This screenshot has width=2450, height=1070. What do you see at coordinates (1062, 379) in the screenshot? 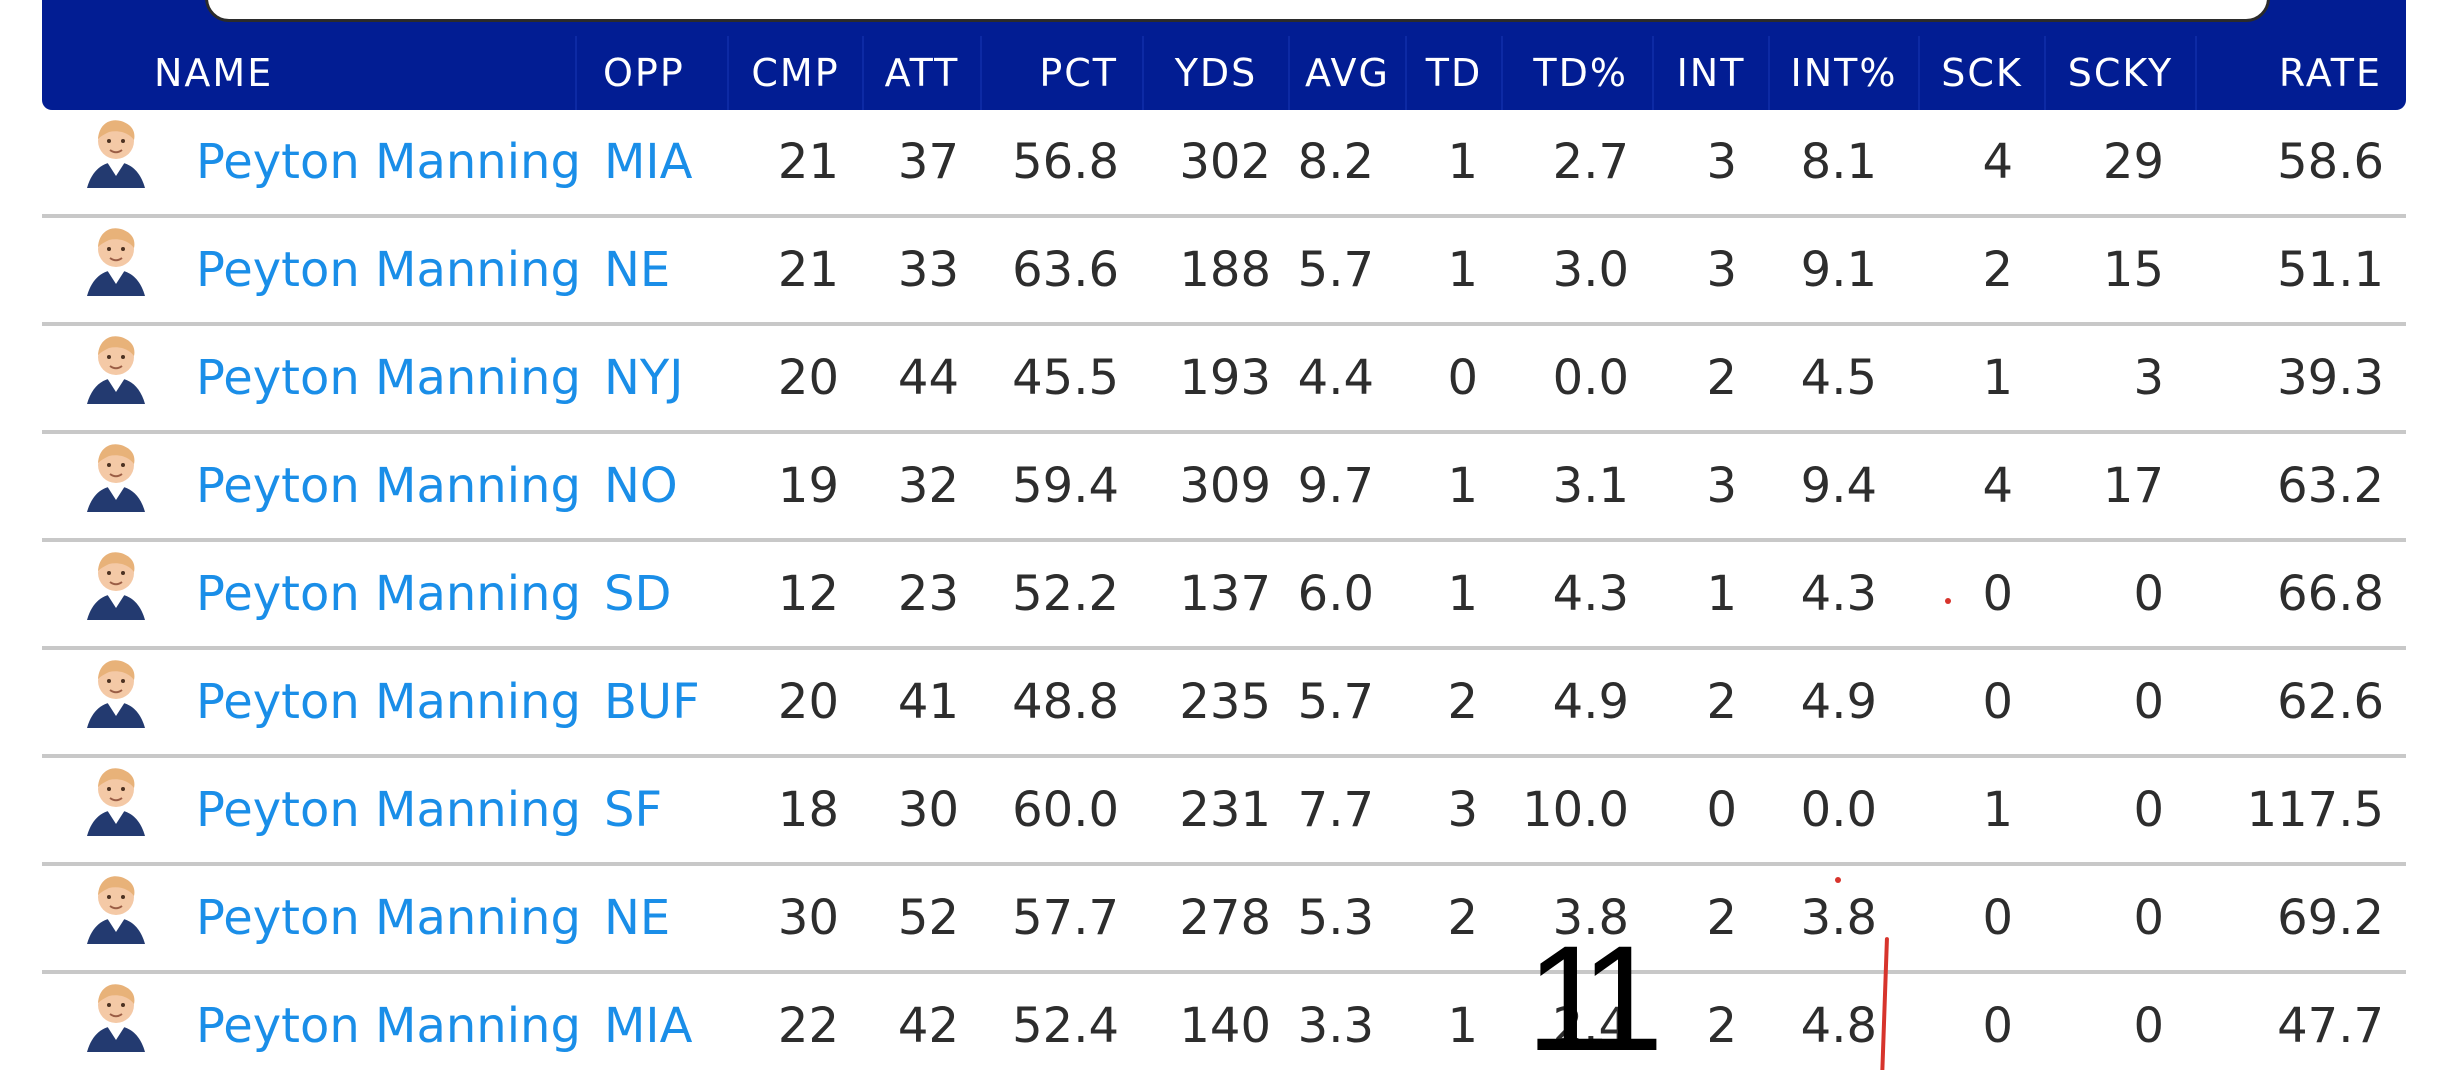
I see `pct-cell: 45.5` at bounding box center [1062, 379].